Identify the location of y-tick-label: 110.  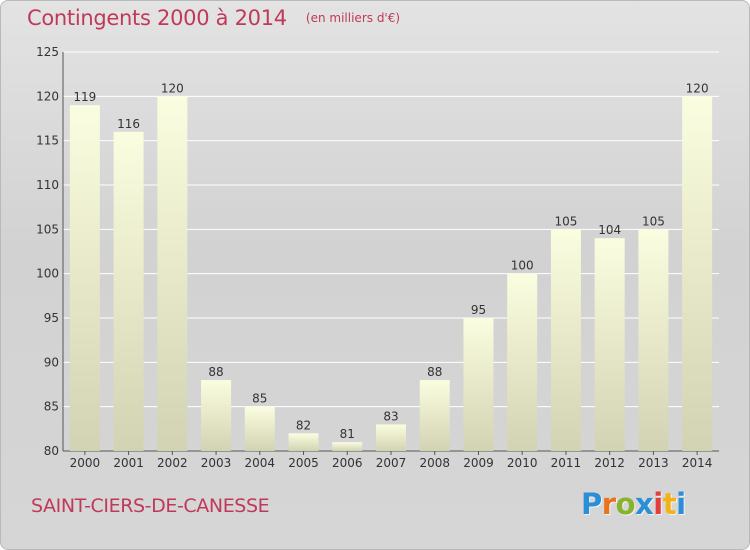
(47, 185).